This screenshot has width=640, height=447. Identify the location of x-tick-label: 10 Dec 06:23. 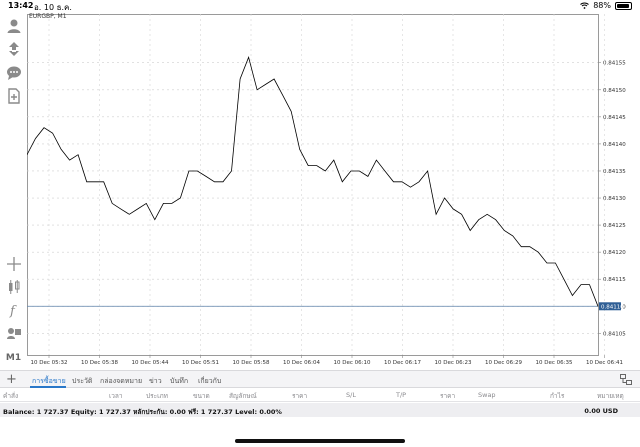
(453, 363).